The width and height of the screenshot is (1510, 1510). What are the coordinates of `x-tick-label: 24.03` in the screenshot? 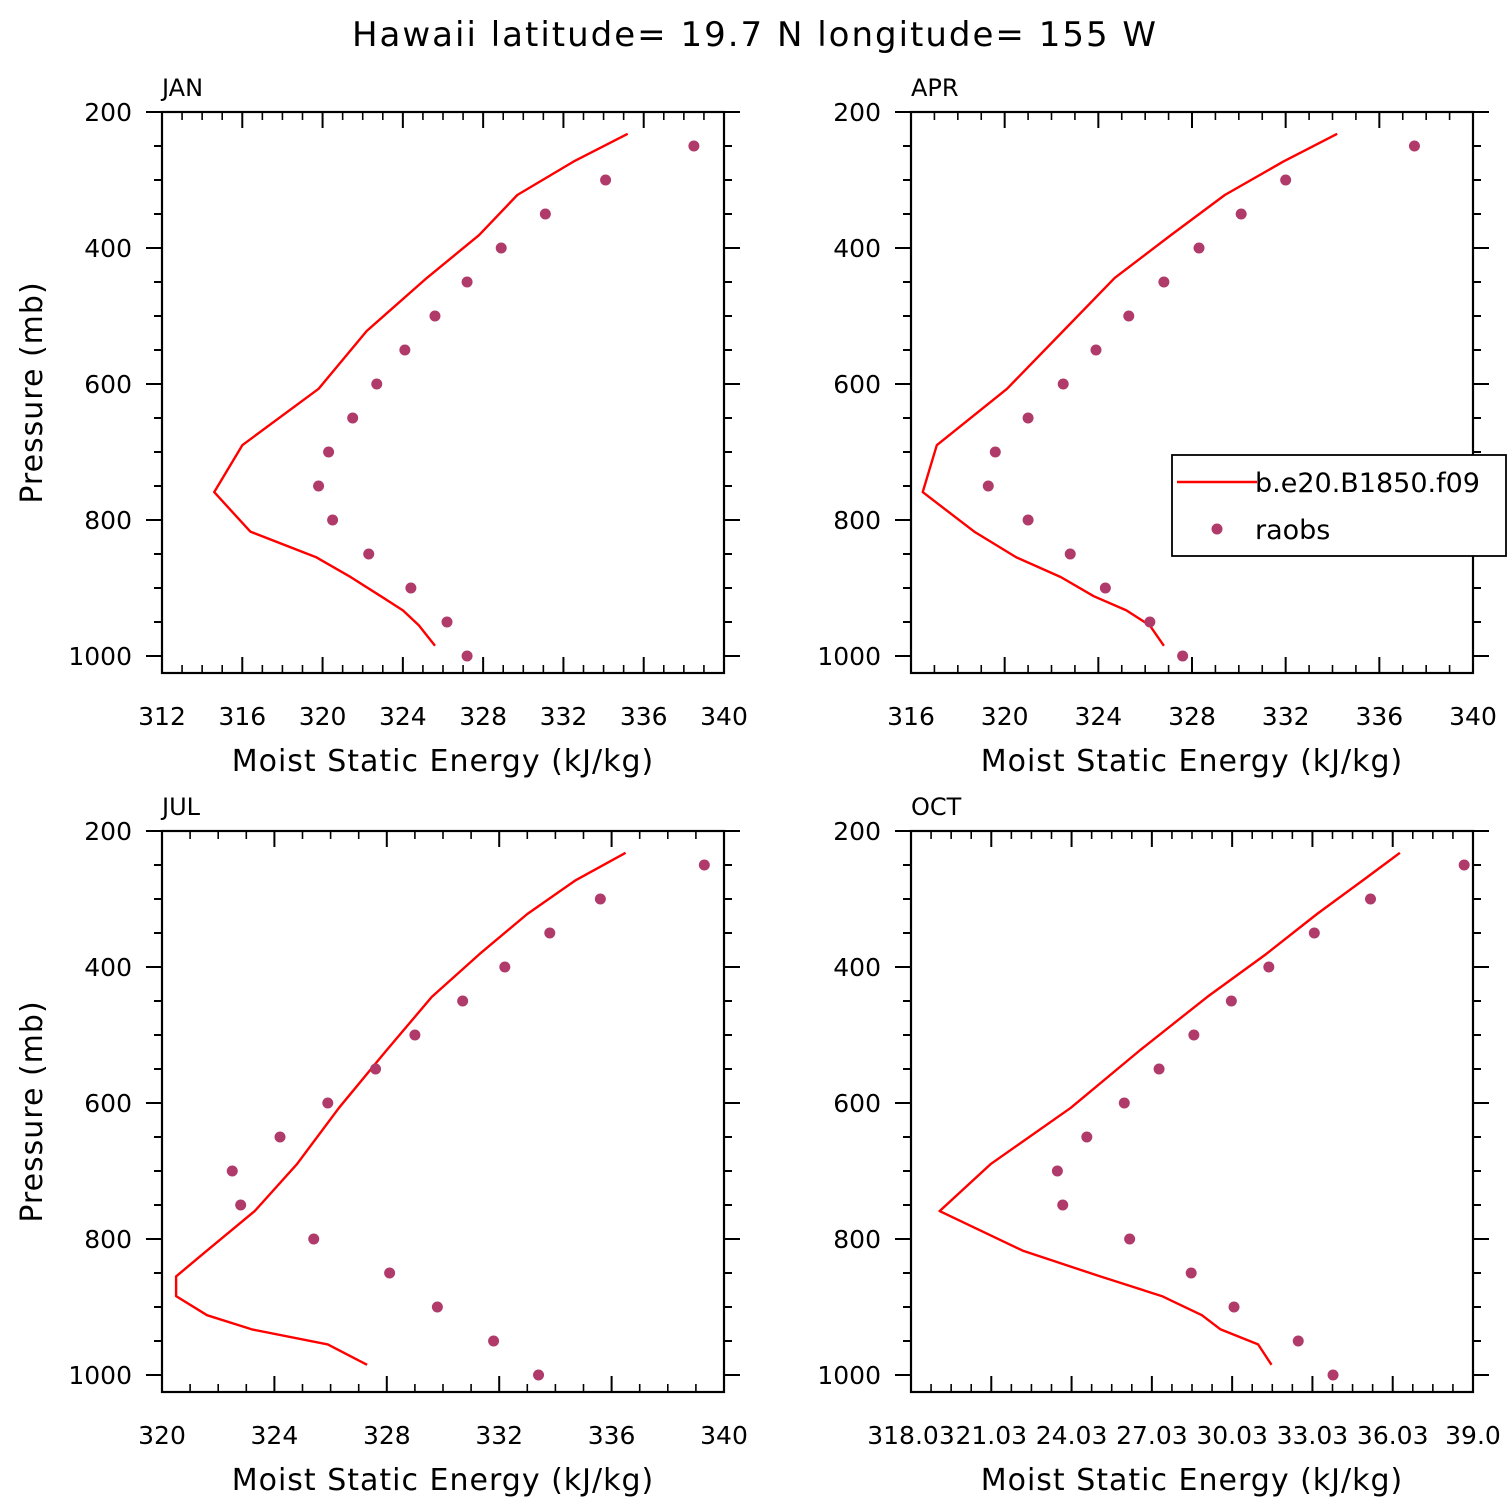 It's located at (1072, 1435).